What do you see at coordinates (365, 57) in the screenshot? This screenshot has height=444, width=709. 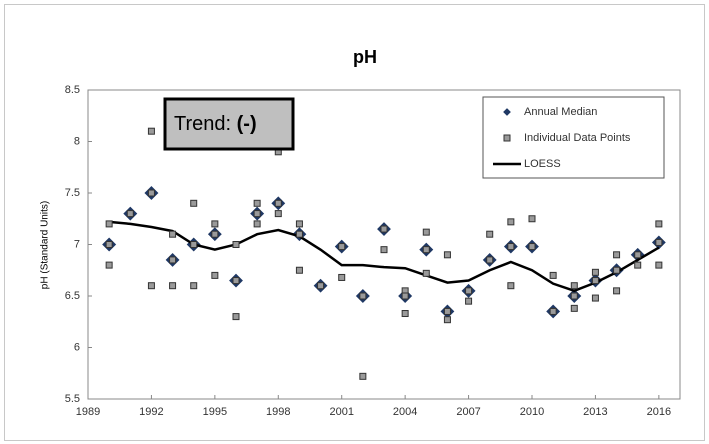 I see `chart-title: pH` at bounding box center [365, 57].